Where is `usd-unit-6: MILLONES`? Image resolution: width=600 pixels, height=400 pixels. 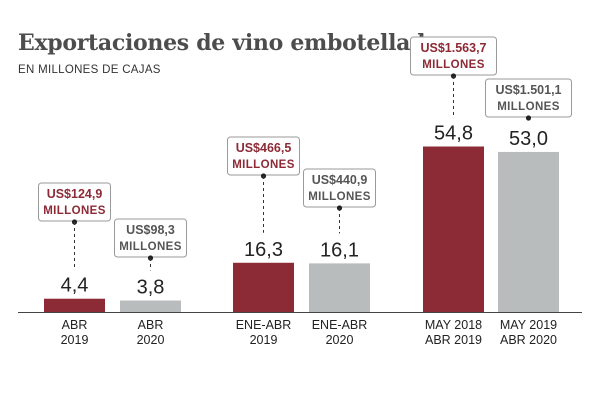
usd-unit-6: MILLONES is located at coordinates (528, 107).